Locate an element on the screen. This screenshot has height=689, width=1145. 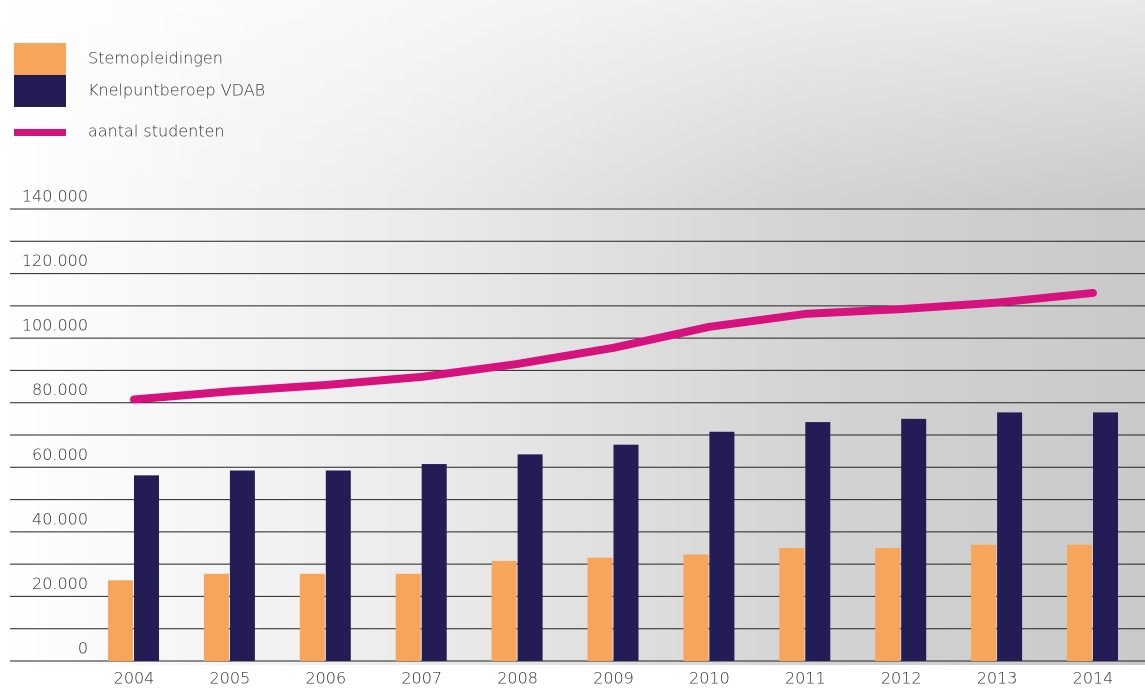
x-tick-label: 2014 is located at coordinates (1093, 678).